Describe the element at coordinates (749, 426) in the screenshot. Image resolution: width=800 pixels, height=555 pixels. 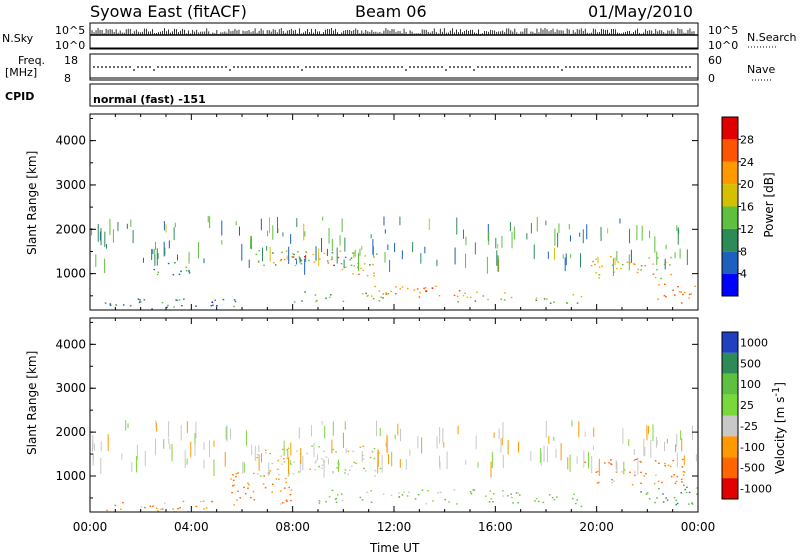
I see `colorbar-tick-label: -25` at that location.